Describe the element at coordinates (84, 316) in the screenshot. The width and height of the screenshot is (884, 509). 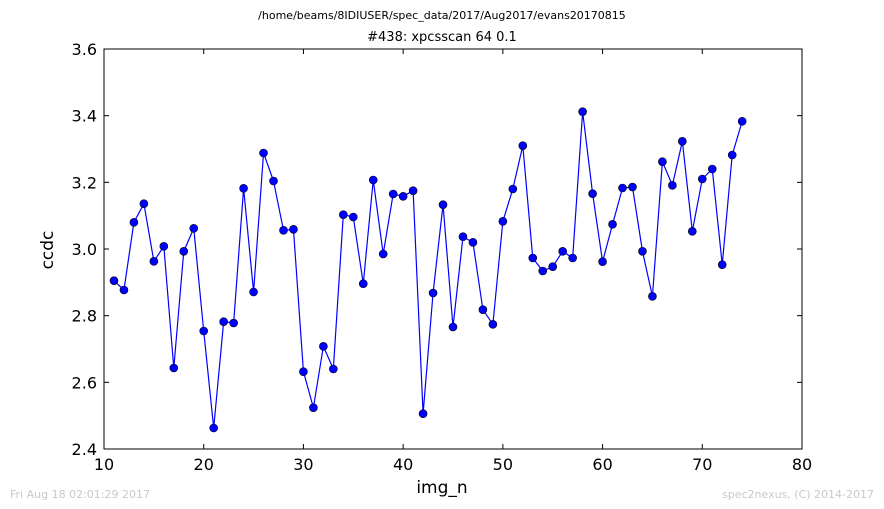
I see `y-tick-label: 2.8` at that location.